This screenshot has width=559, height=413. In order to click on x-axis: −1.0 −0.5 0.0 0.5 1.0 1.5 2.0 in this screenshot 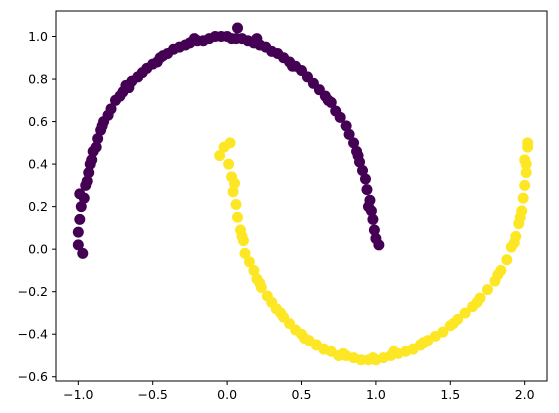, I will do `click(299, 391)`.